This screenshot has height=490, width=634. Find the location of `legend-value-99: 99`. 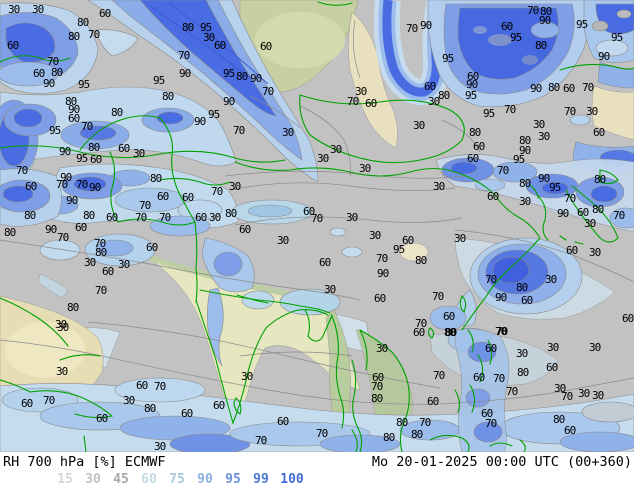

legend-value-99: 99 is located at coordinates (261, 479).